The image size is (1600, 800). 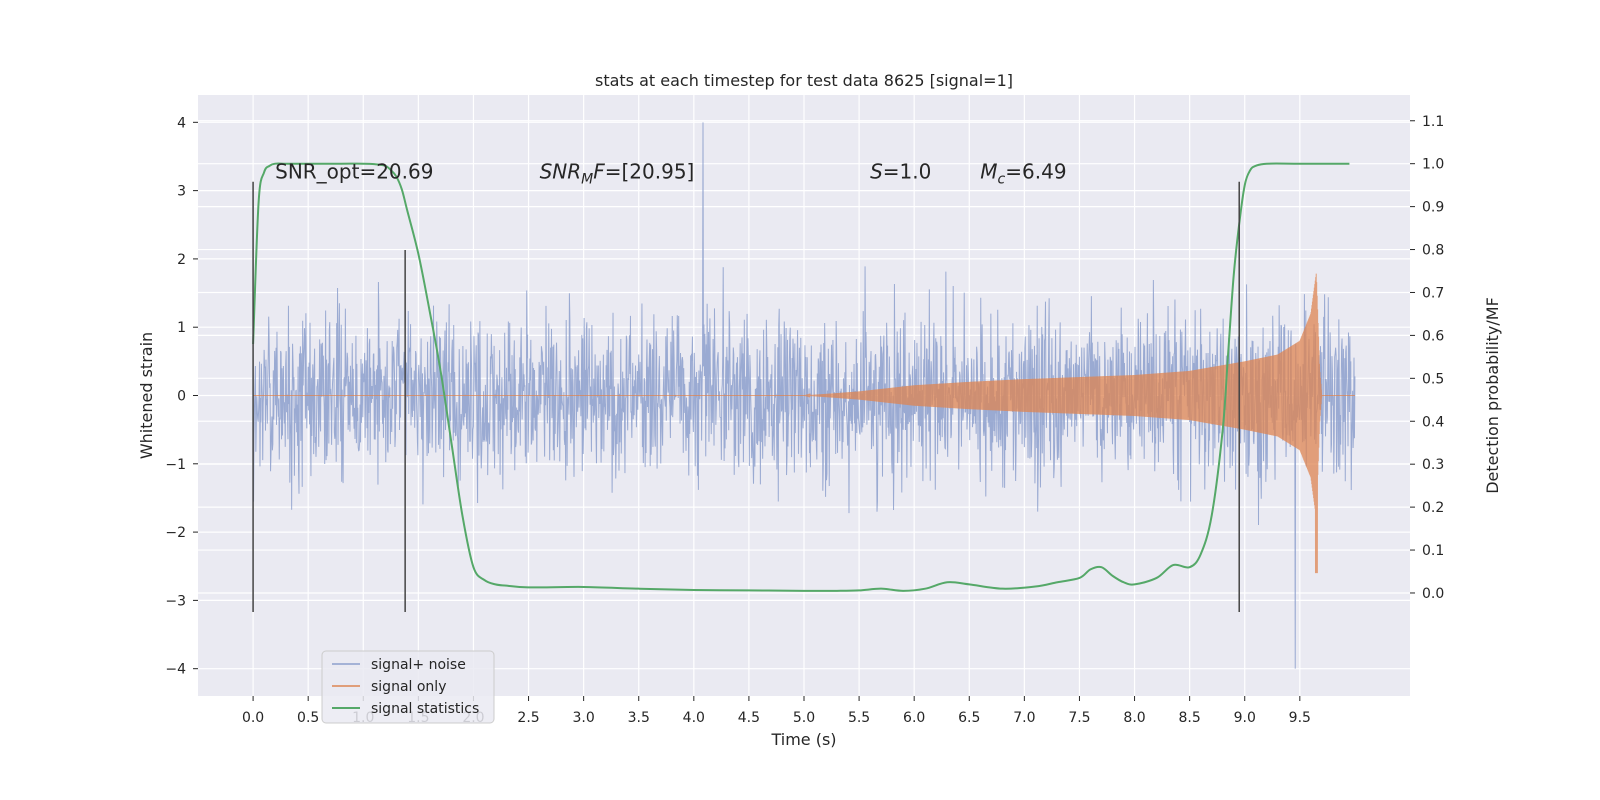 I want to click on y-right-tick-label: 0.5, so click(x=1433, y=379).